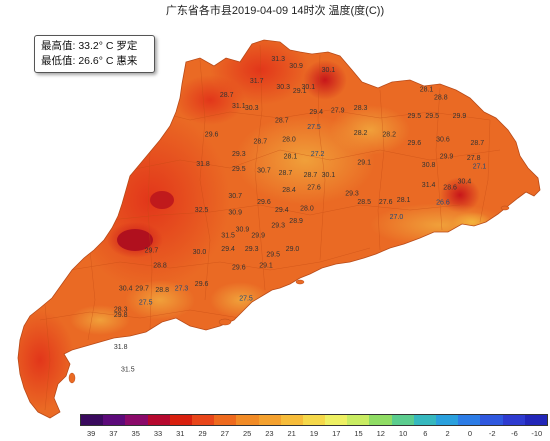 Image resolution: width=550 pixels, height=441 pixels. Describe the element at coordinates (291, 433) in the screenshot. I see `color-legend-tick: 21` at that location.